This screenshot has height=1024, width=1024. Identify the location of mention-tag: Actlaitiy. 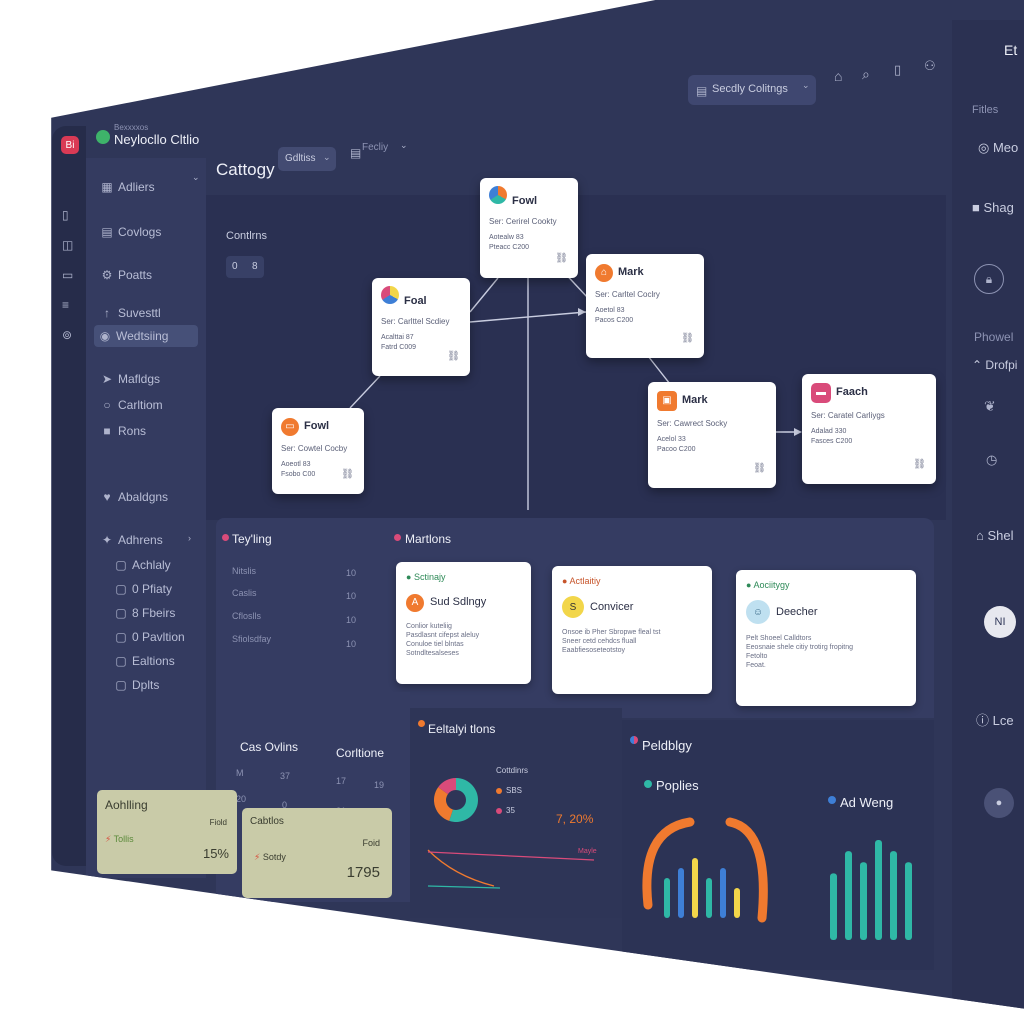
(585, 581).